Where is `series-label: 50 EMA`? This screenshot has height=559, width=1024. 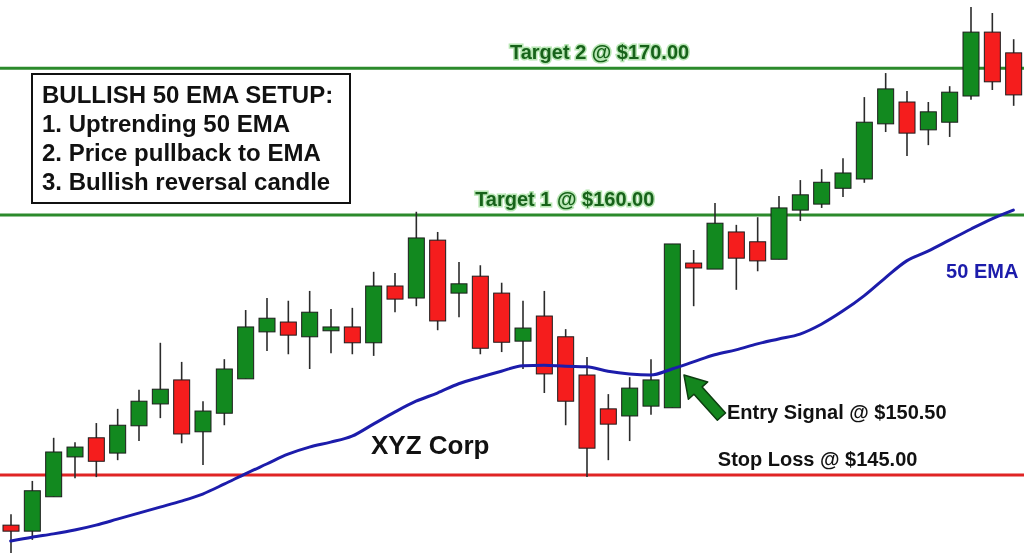 series-label: 50 EMA is located at coordinates (982, 271).